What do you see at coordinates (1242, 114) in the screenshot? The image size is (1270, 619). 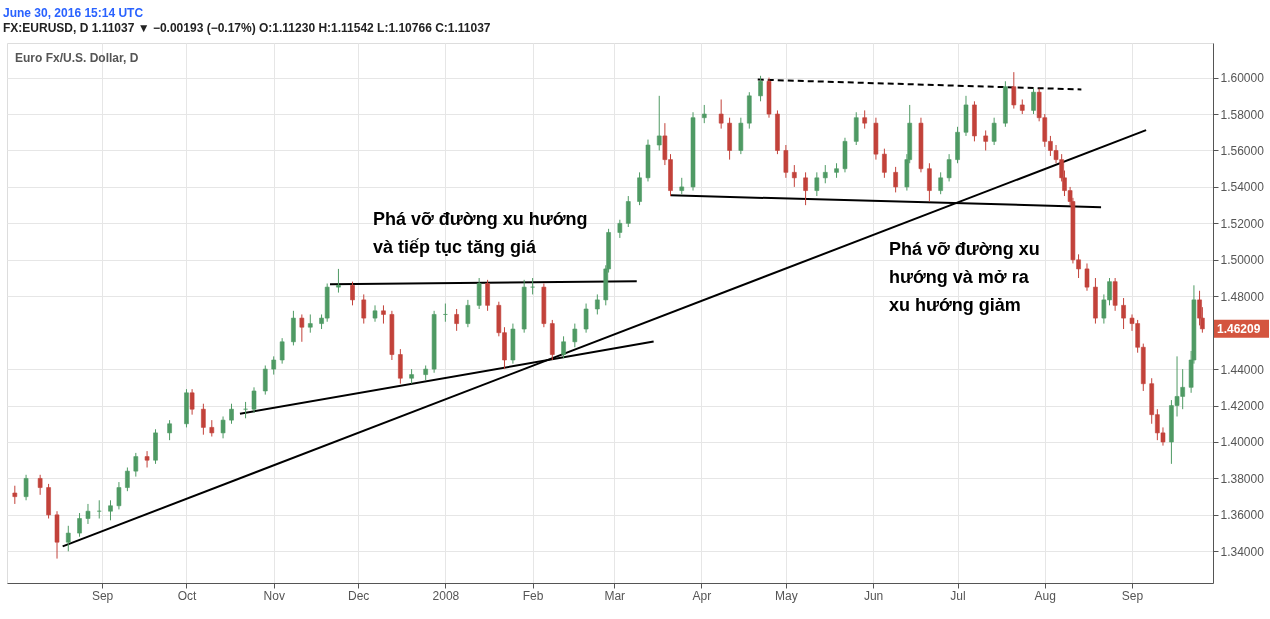 I see `y-tick-label: 1.58000` at bounding box center [1242, 114].